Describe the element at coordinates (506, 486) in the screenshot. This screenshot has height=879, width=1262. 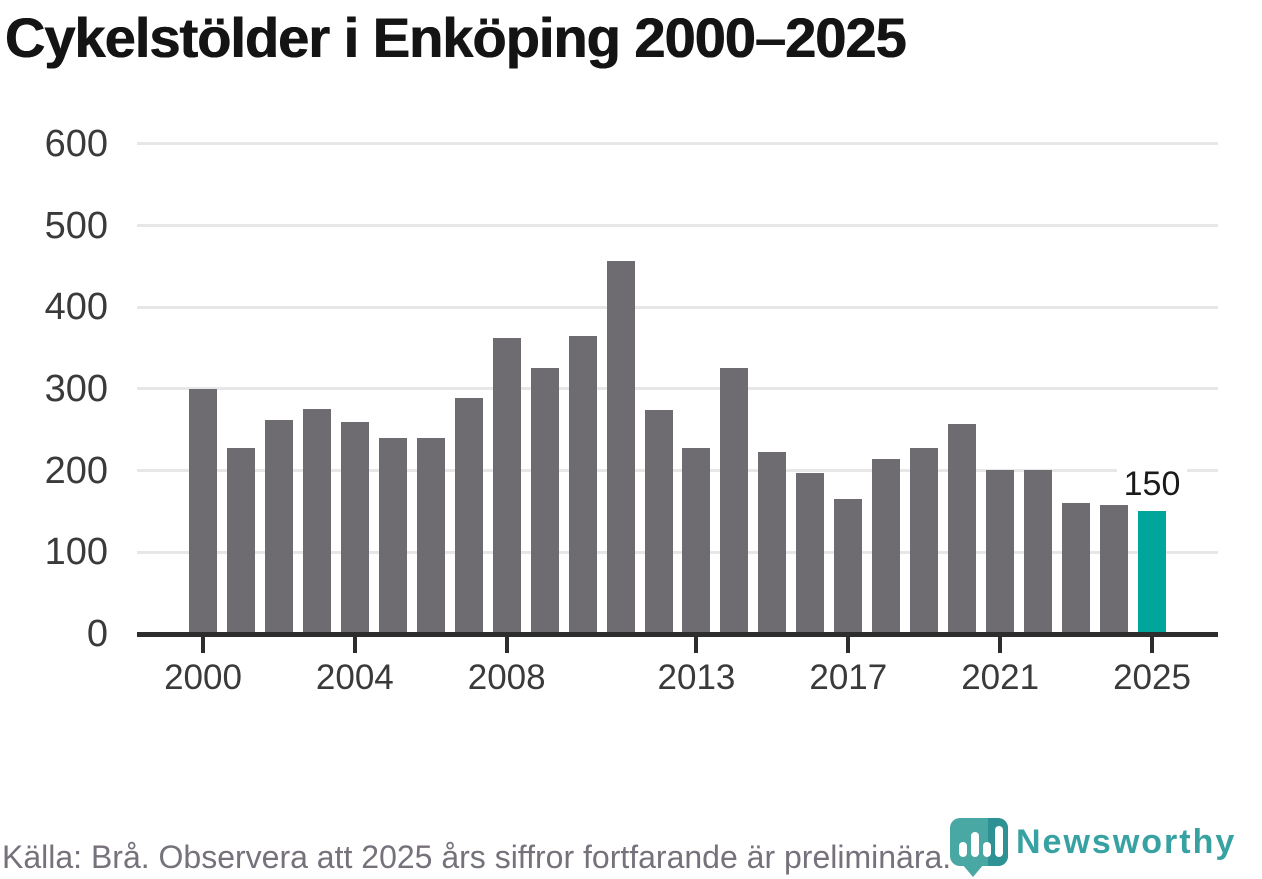
I see `bar-2008` at that location.